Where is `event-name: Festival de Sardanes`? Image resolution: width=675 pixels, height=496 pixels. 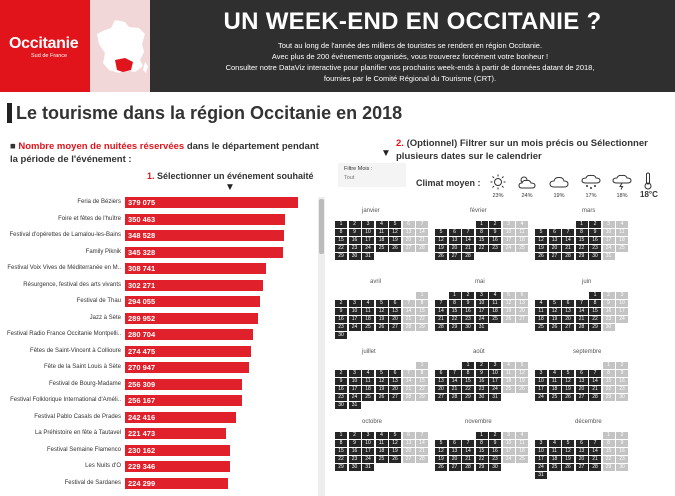
event-name: Festival de Sardanes is located at coordinates (92, 482).